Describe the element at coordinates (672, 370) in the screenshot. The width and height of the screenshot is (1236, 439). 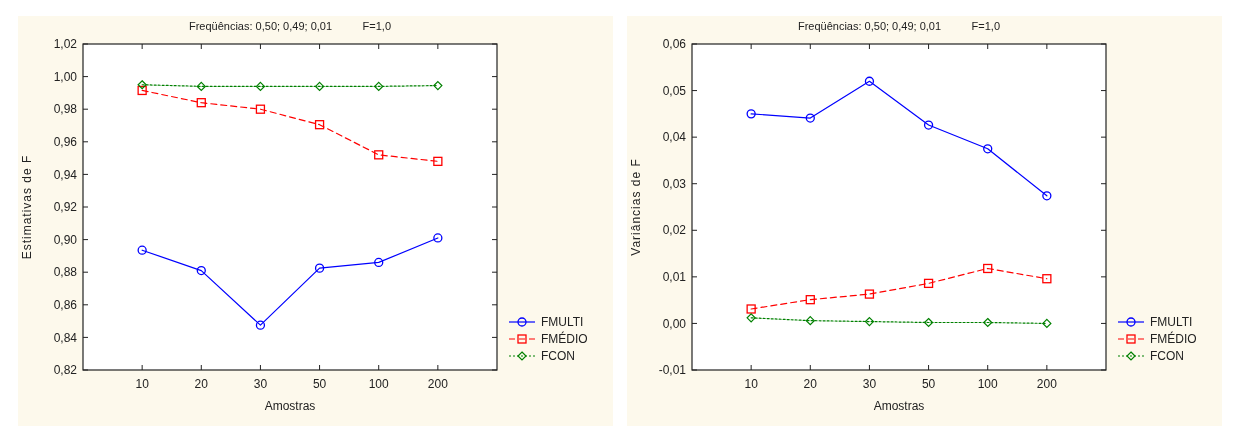
I see `y-tick-label: -0,01` at that location.